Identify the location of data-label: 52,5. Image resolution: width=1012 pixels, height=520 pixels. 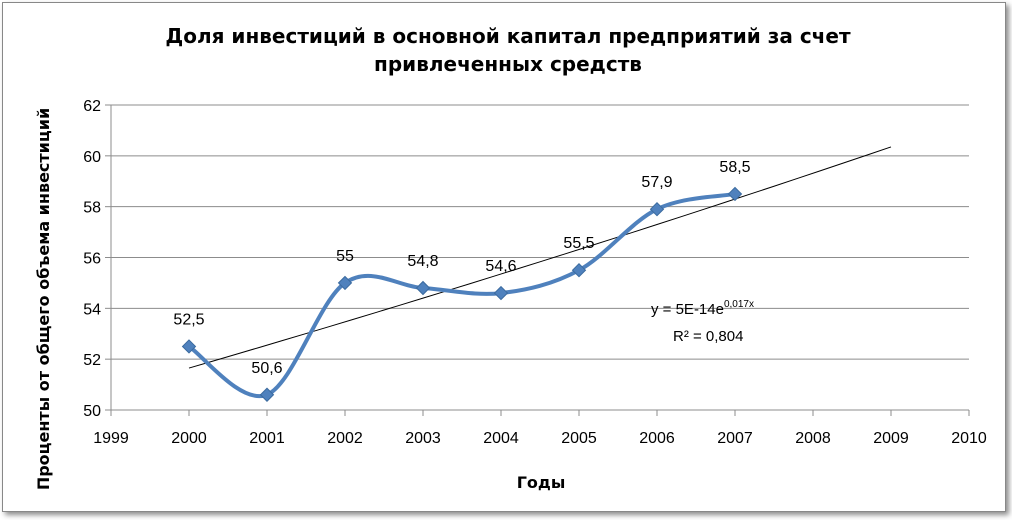
(188, 319).